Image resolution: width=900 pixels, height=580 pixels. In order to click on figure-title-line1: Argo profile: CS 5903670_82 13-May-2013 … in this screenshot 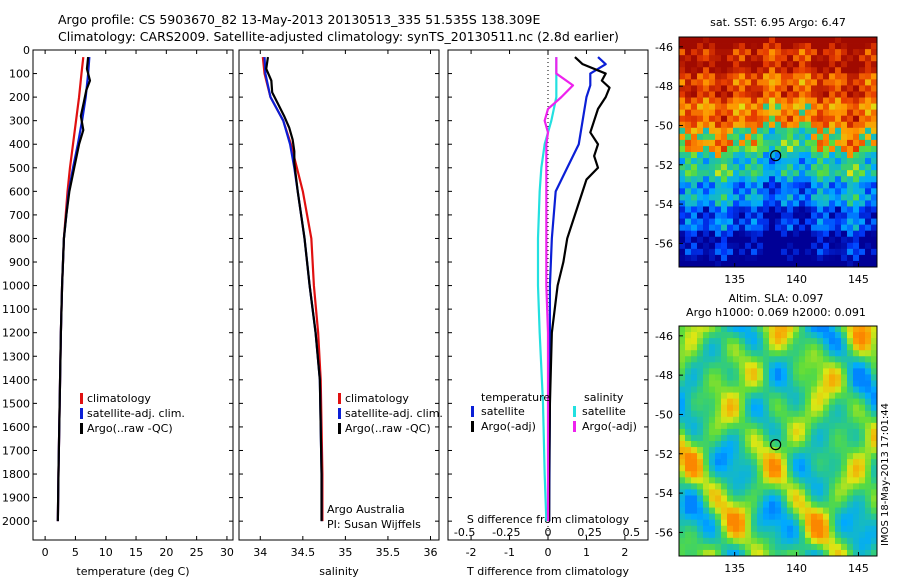, I will do `click(299, 19)`.